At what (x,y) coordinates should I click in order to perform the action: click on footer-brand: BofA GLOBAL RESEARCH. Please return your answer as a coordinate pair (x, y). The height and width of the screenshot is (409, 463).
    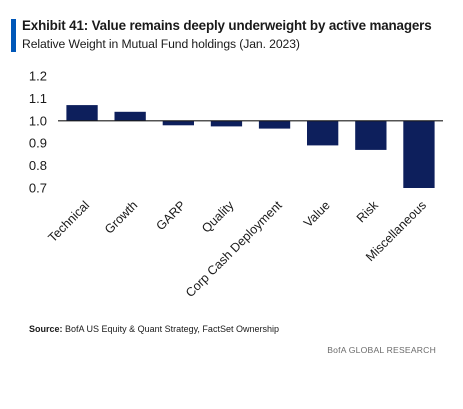
    Looking at the image, I should click on (381, 350).